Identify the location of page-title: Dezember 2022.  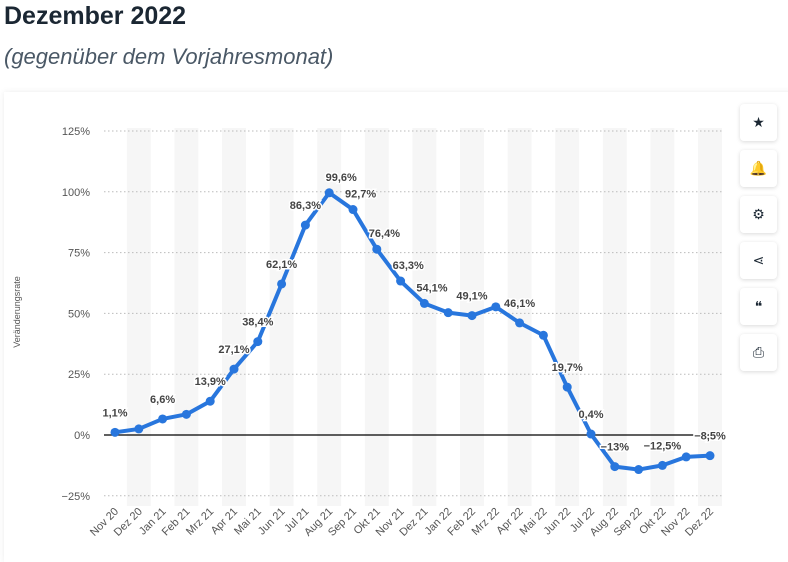
(95, 16).